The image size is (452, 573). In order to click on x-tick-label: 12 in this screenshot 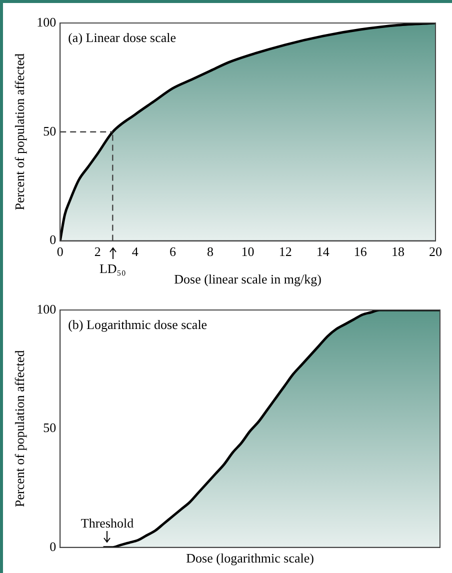, I will do `click(285, 252)`.